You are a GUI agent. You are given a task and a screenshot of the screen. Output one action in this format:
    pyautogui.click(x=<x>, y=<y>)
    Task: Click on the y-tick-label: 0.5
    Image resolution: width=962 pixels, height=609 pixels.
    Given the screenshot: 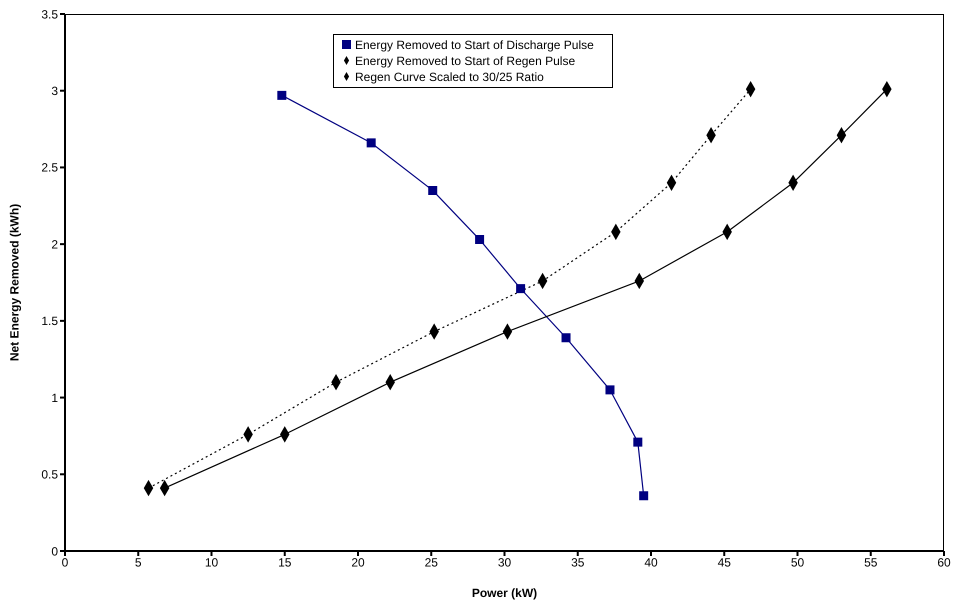 What is the action you would take?
    pyautogui.click(x=49, y=475)
    